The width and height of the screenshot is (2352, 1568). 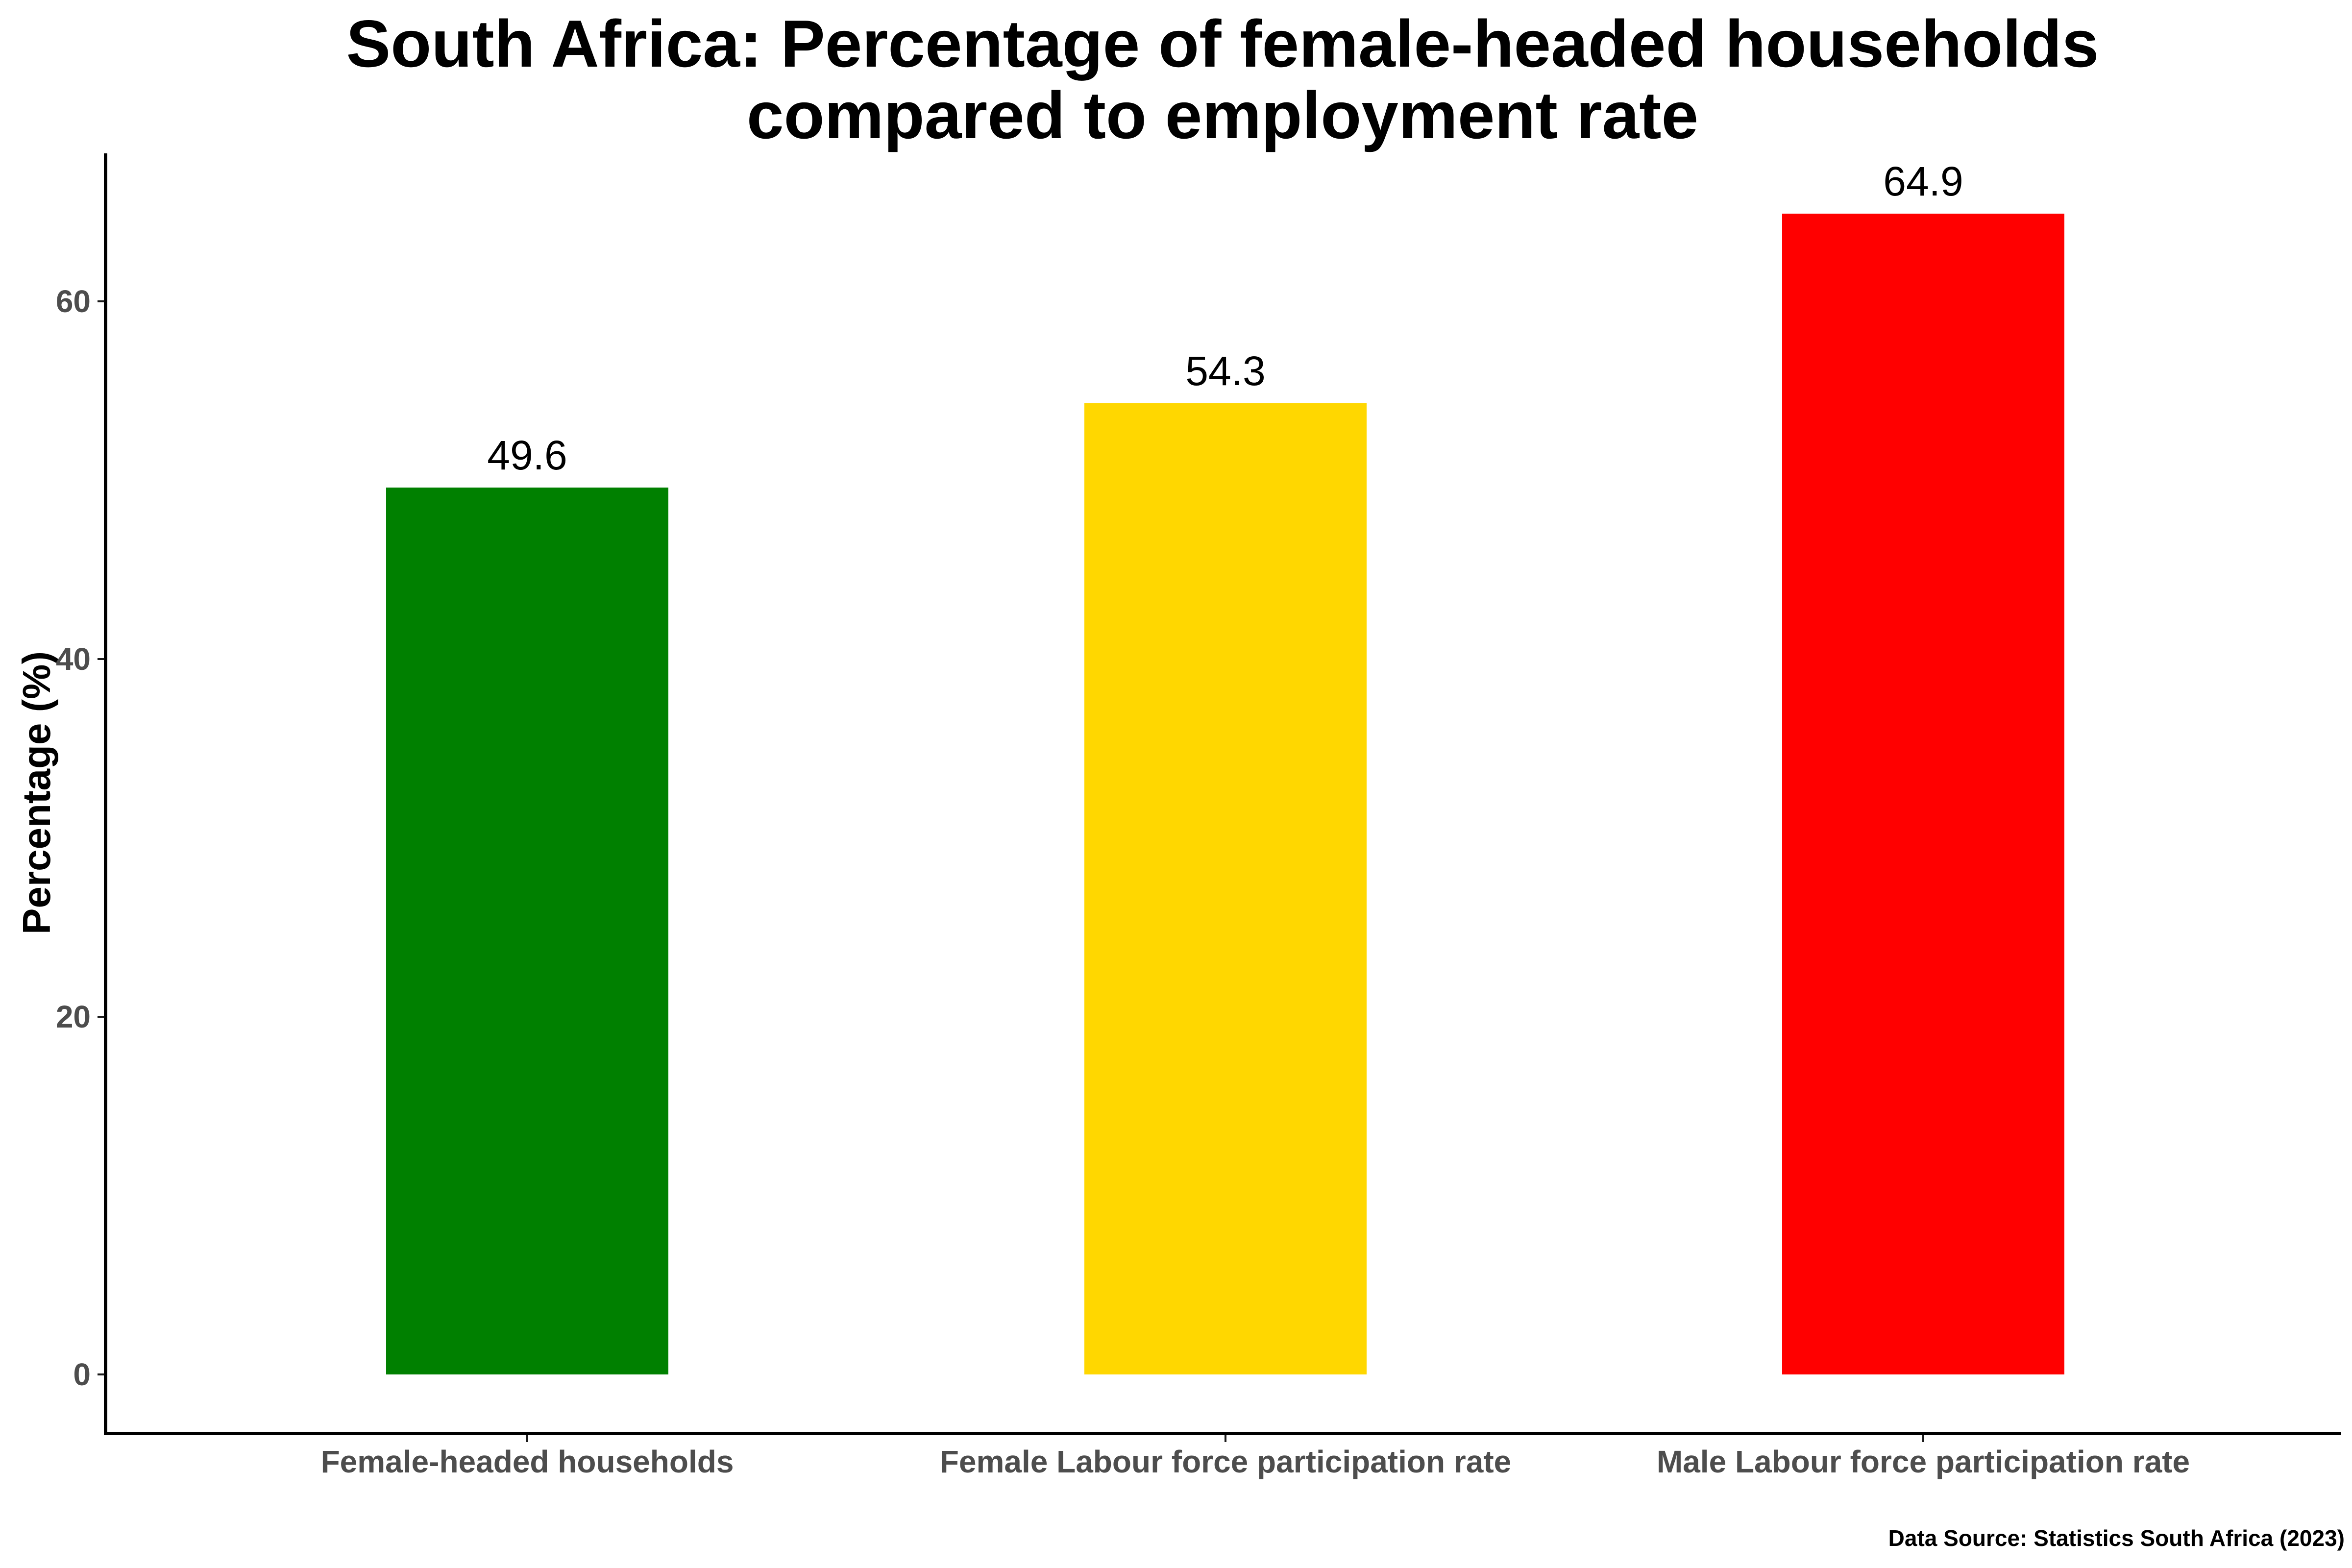 I want to click on x-category-label: Female Labour force participation rate, so click(x=1225, y=1461).